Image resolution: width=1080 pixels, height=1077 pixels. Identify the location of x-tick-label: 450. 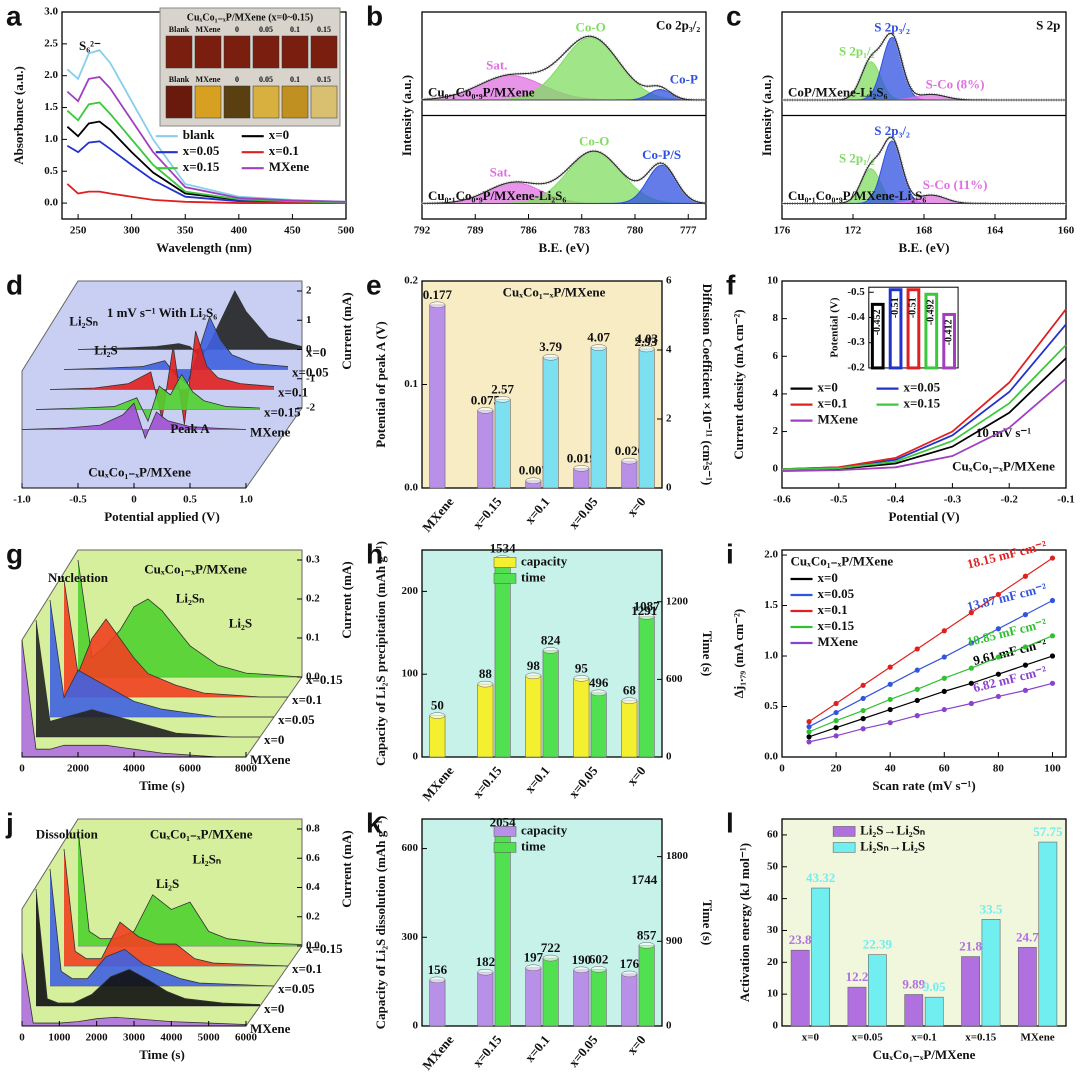
(292, 231).